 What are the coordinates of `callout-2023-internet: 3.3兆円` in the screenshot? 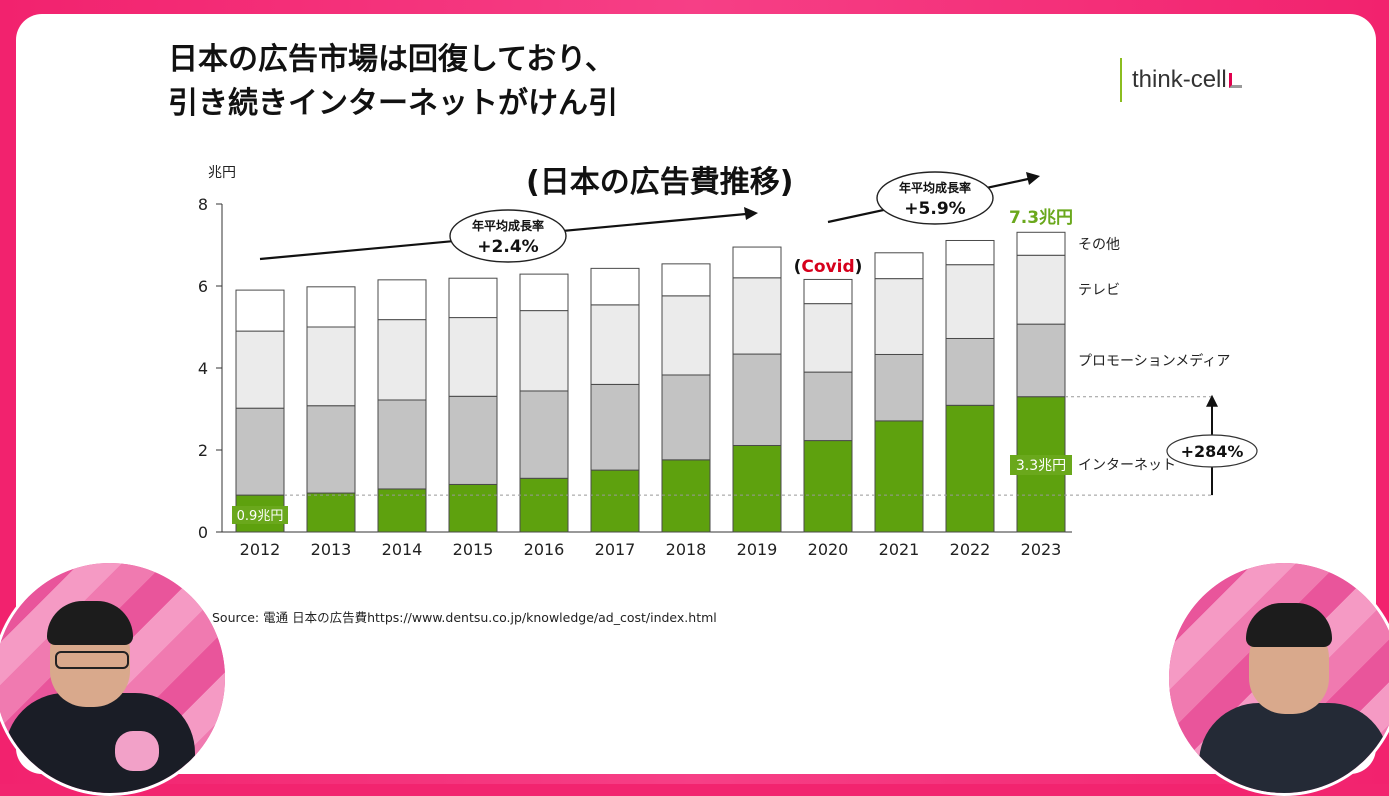 It's located at (1041, 466).